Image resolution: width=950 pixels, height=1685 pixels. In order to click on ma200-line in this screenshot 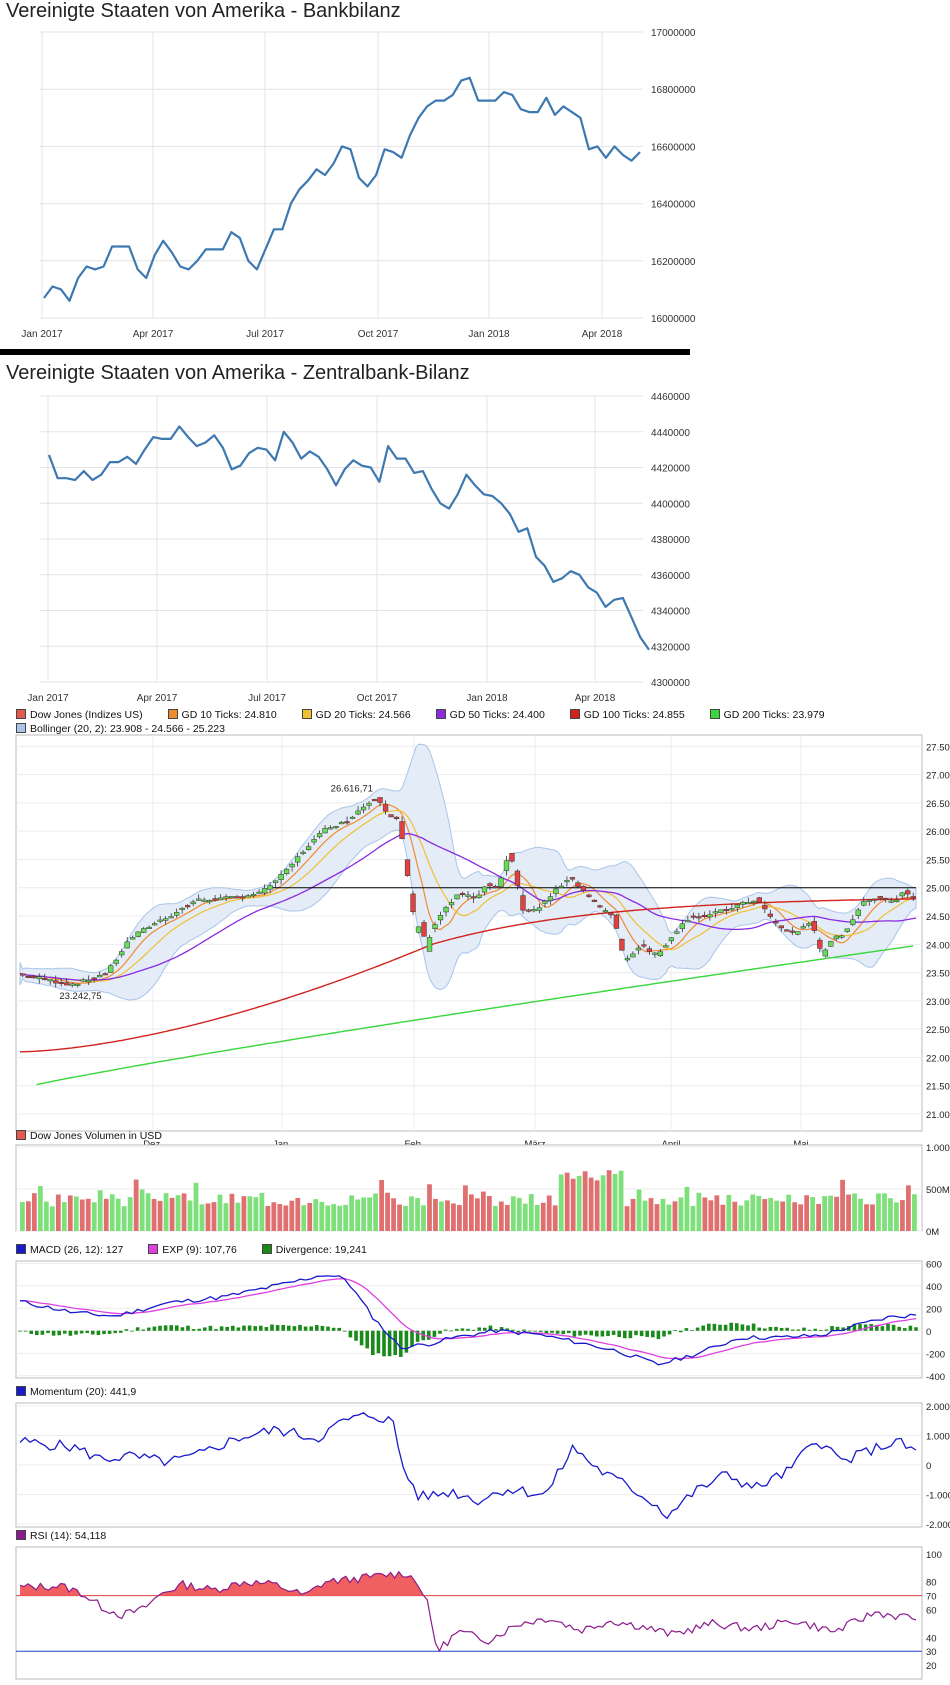, I will do `click(475, 1015)`.